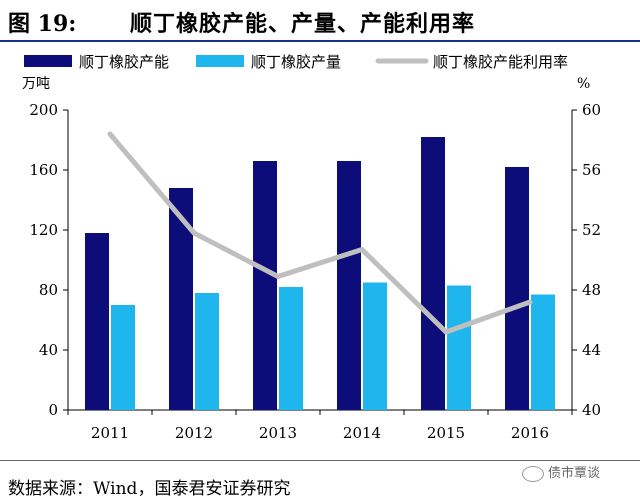 The height and width of the screenshot is (504, 640). What do you see at coordinates (194, 433) in the screenshot?
I see `x-tick-label: 2012` at bounding box center [194, 433].